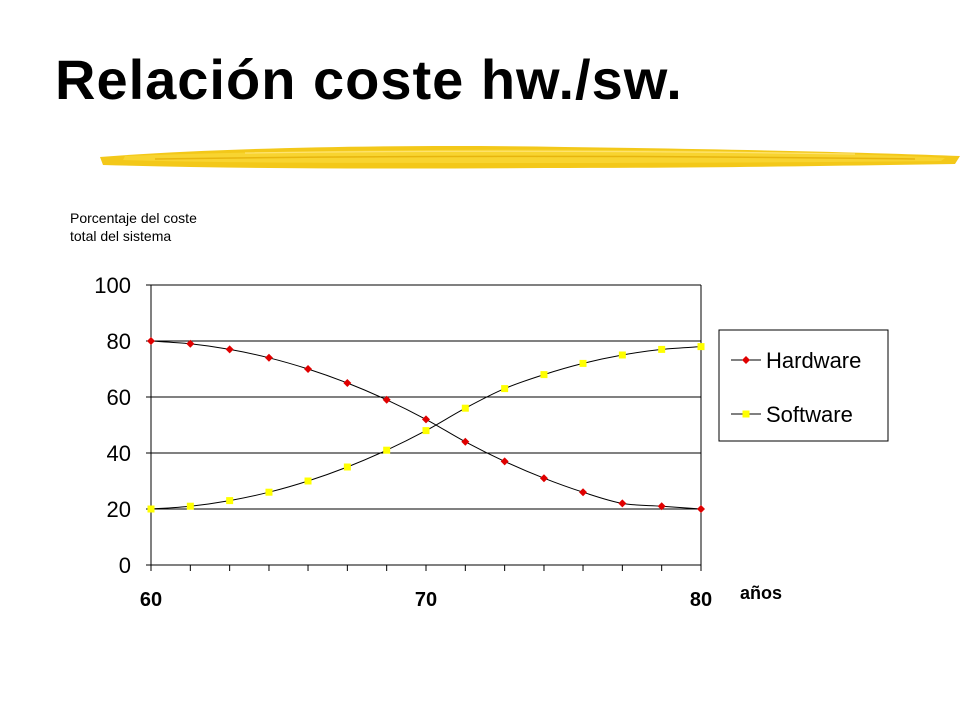 The width and height of the screenshot is (960, 720). Describe the element at coordinates (701, 600) in the screenshot. I see `x-tick-label: 80` at that location.